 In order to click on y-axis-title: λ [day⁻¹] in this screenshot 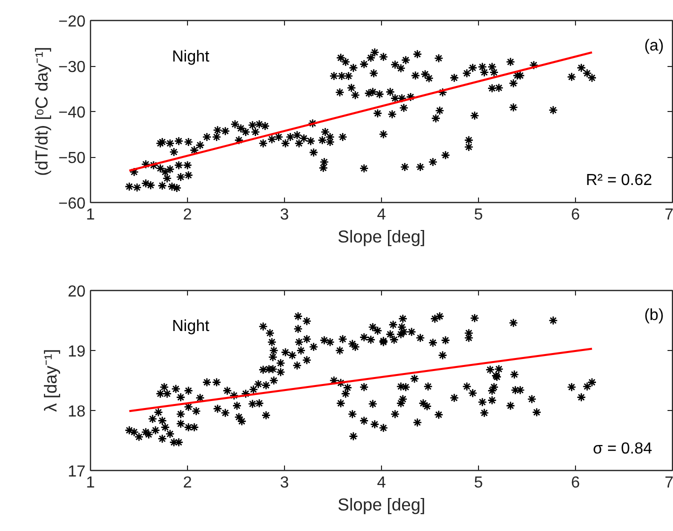, I will do `click(50, 380)`.